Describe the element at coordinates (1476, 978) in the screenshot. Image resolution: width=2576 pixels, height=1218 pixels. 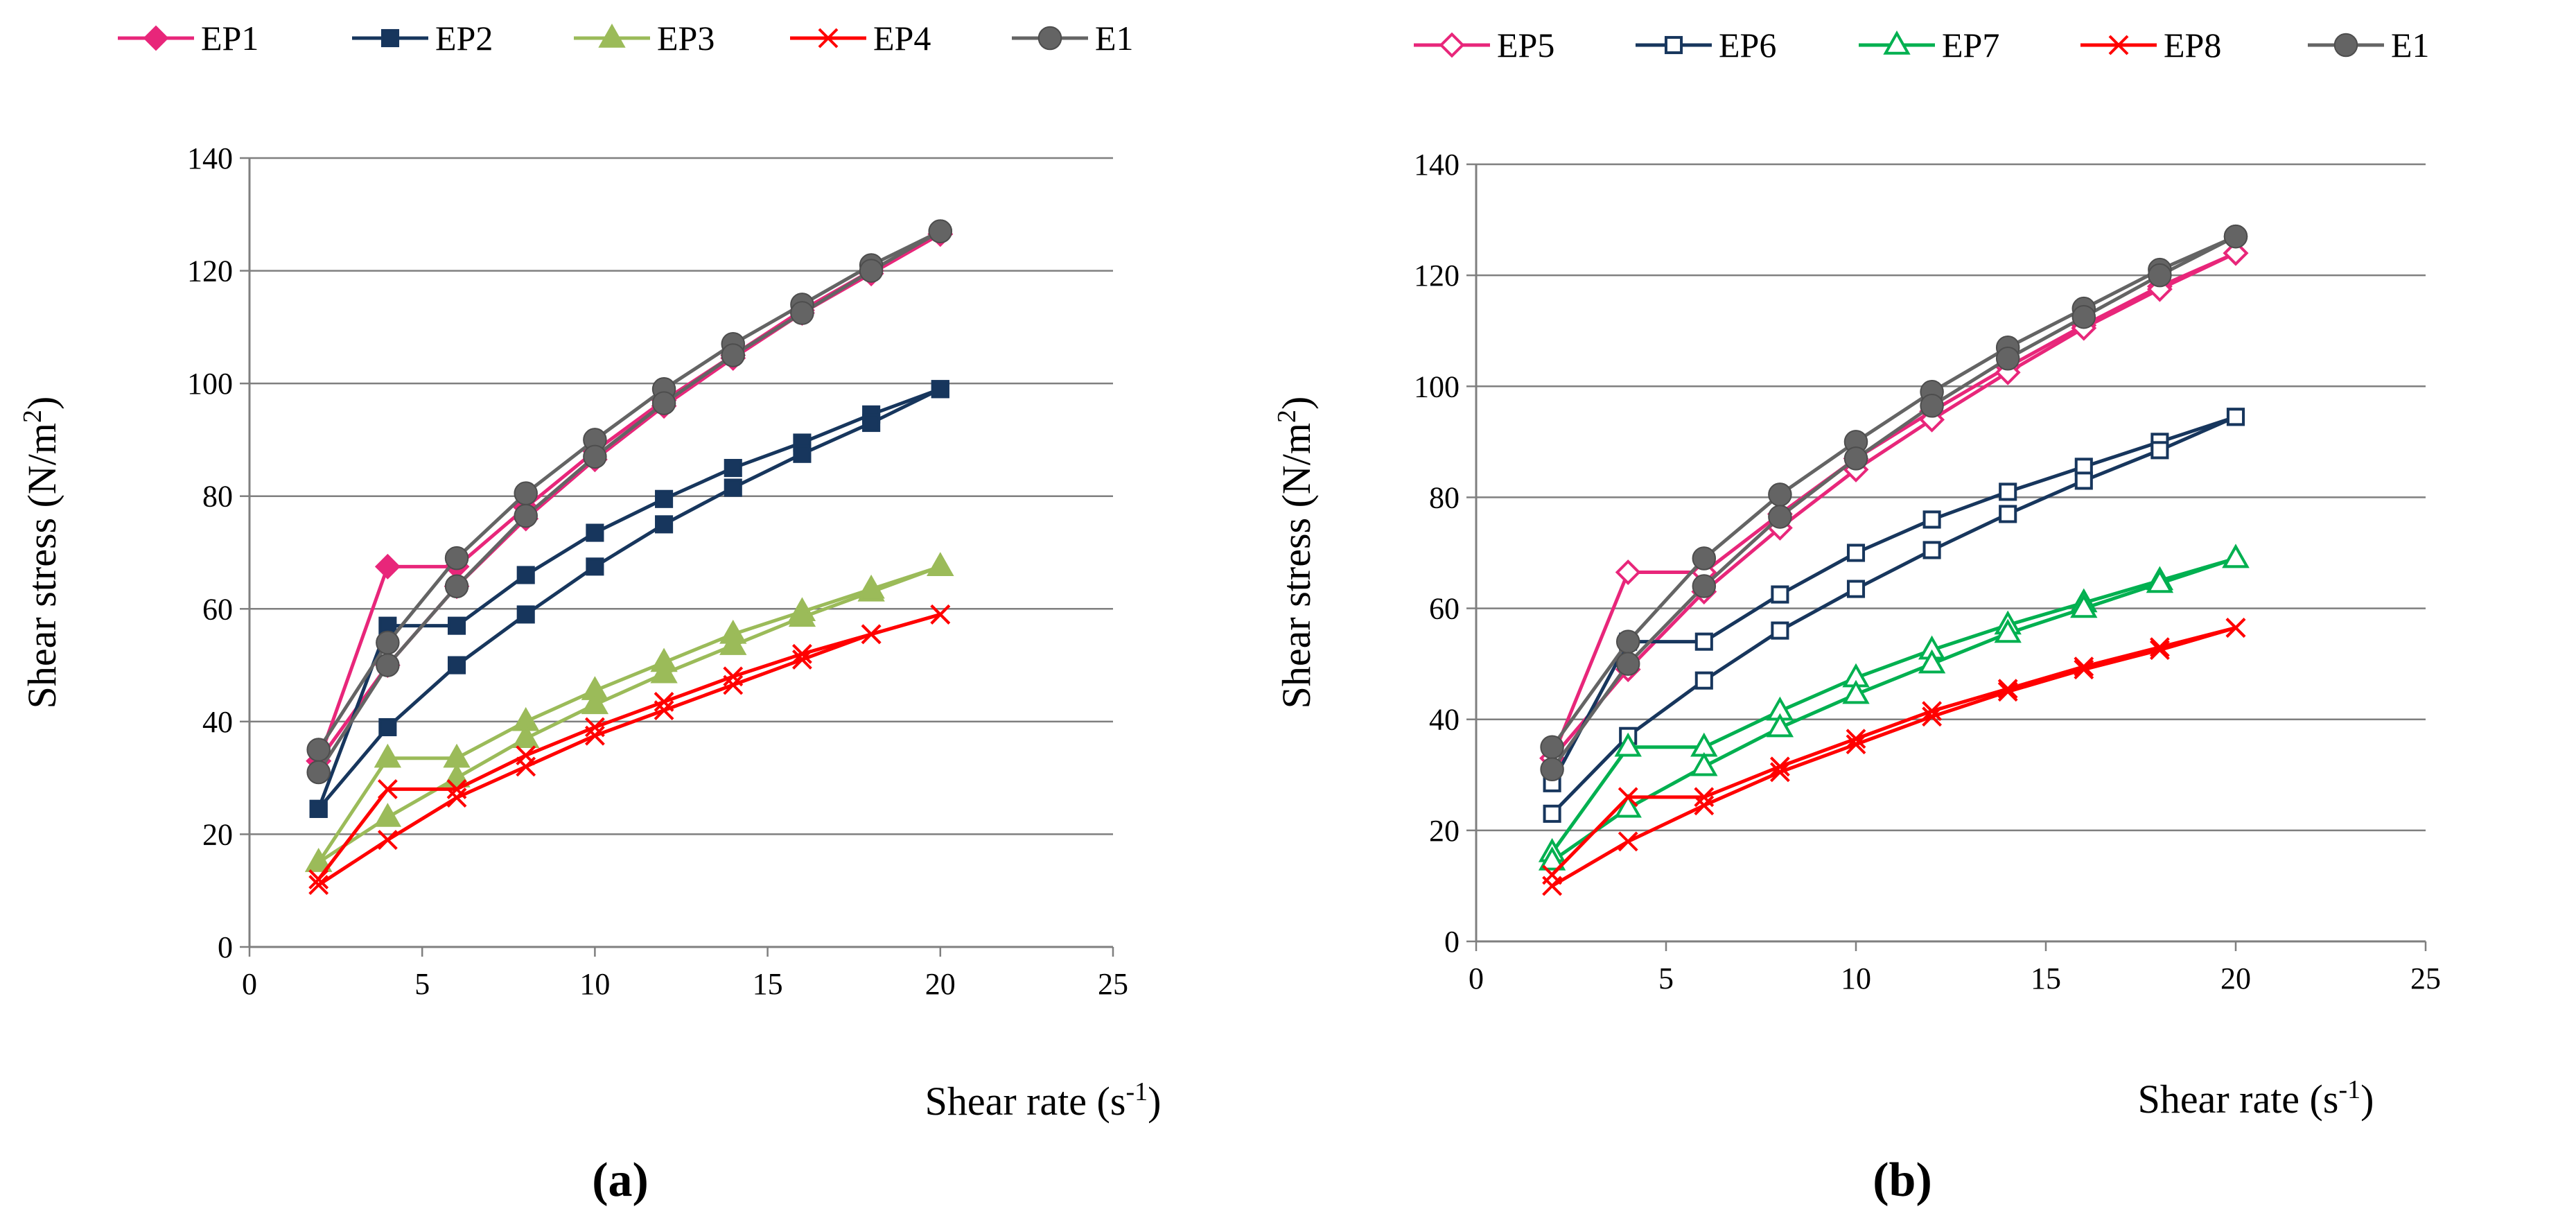
I see `x-tick-label: 0` at that location.